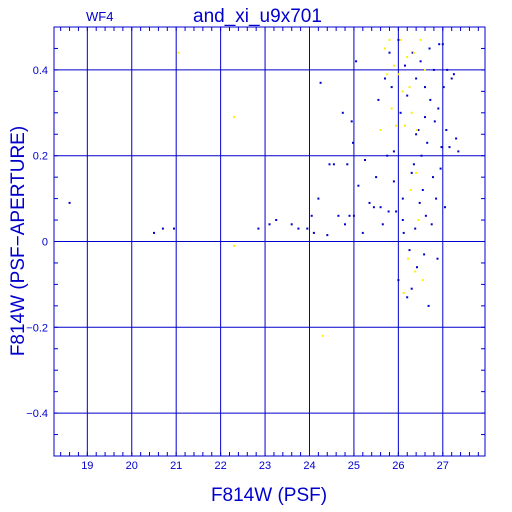 This screenshot has width=512, height=512. I want to click on x-tick-label: 22, so click(220, 466).